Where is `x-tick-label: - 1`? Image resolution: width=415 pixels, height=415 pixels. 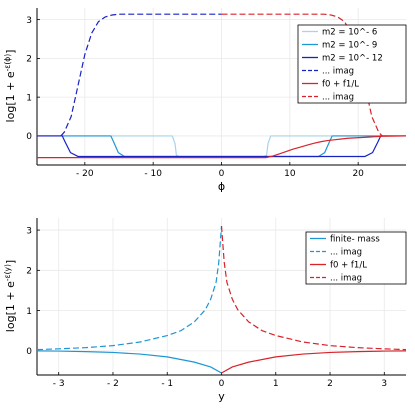 x-tick-label: - 1 is located at coordinates (167, 384).